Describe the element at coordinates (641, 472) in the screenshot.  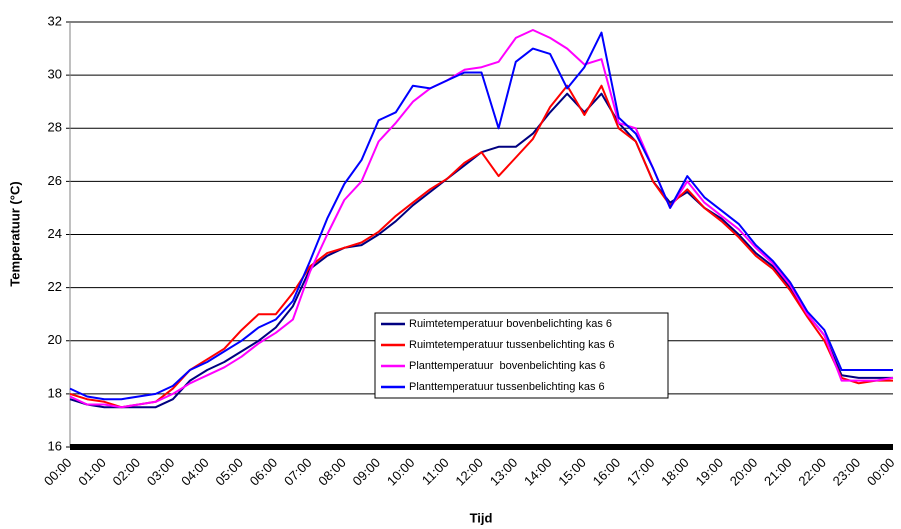
I see `x-tick-label: 17:00` at that location.